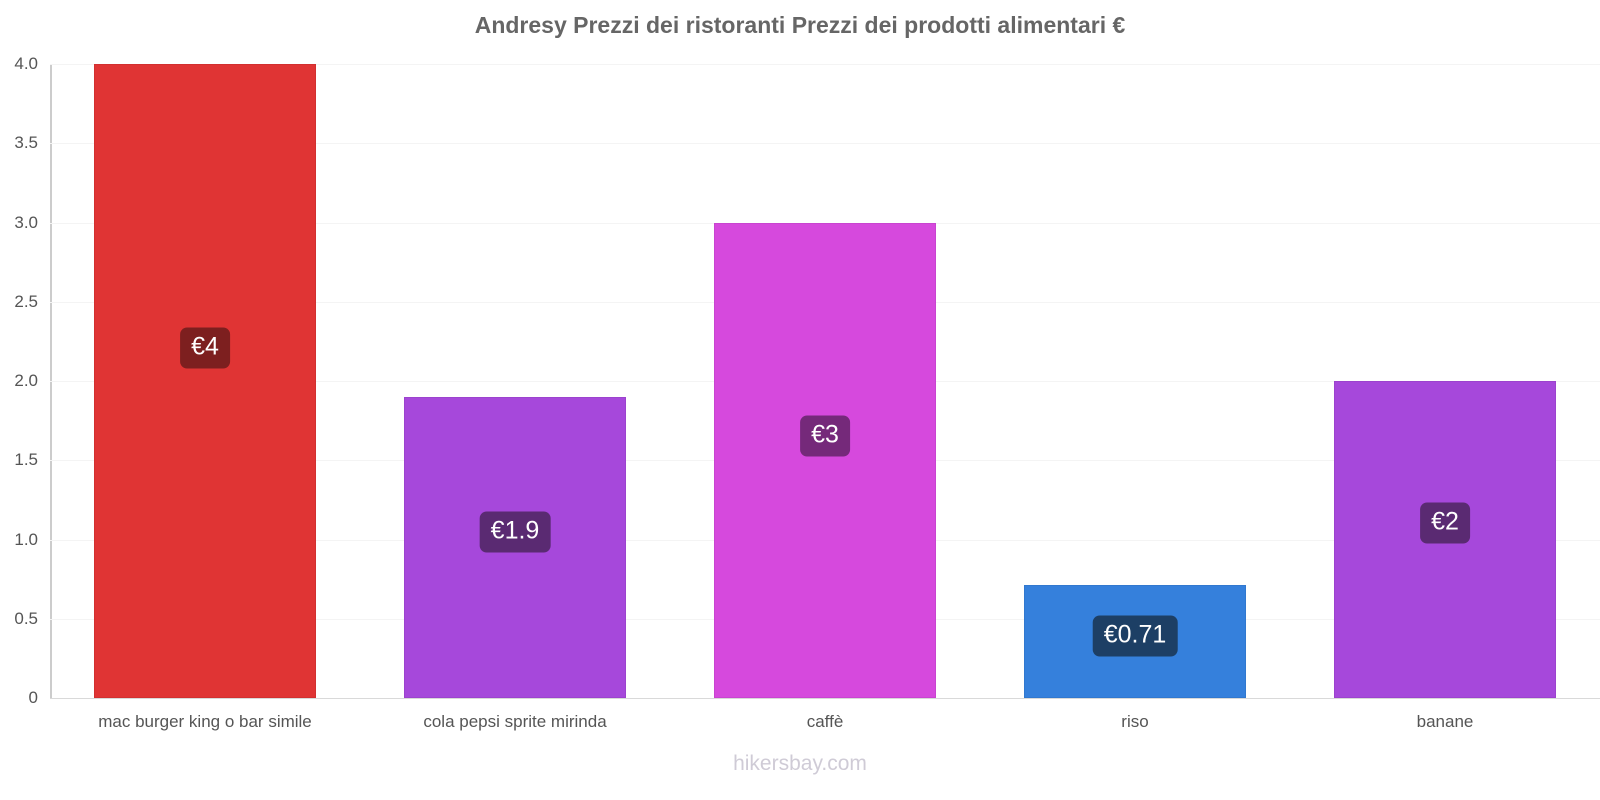  Describe the element at coordinates (26, 380) in the screenshot. I see `y-tick-label: 2.0` at that location.